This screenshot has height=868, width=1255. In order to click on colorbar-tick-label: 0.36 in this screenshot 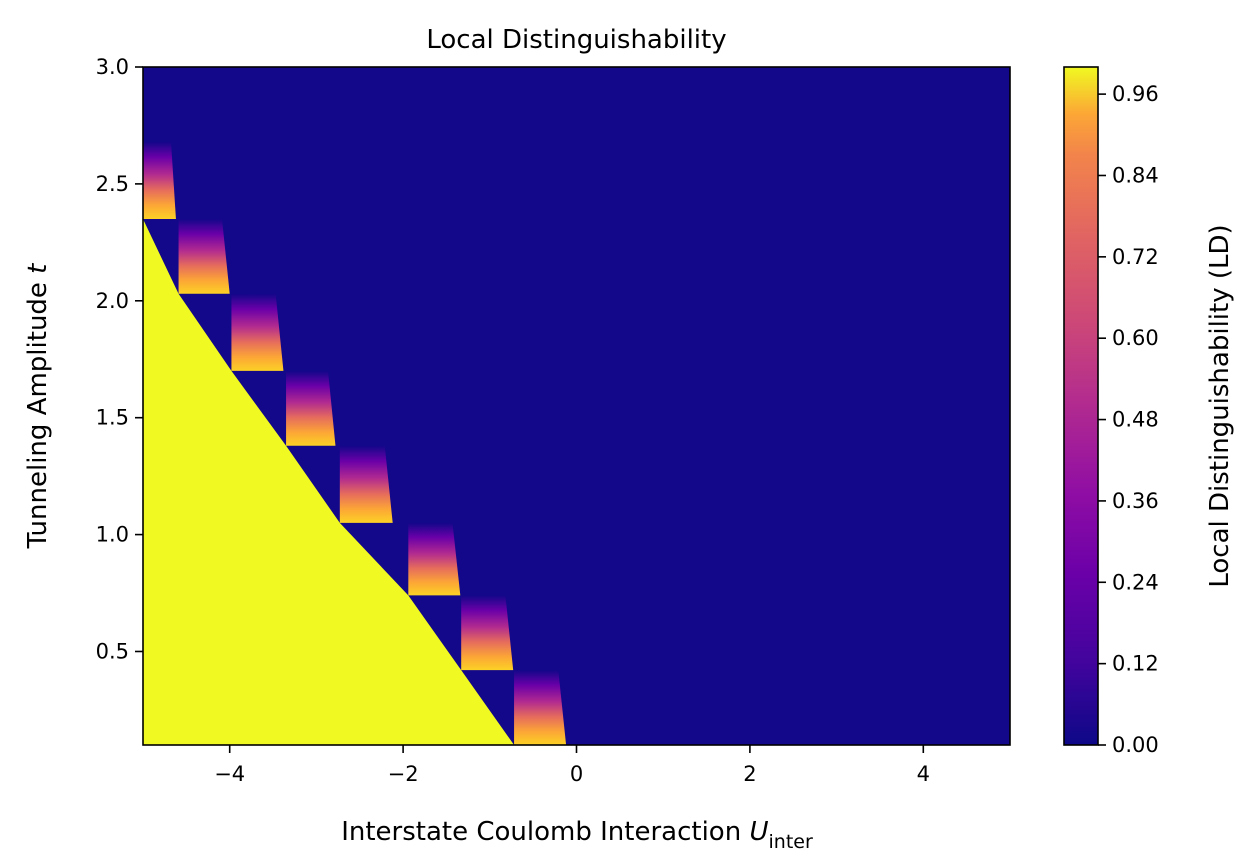, I will do `click(1135, 501)`.